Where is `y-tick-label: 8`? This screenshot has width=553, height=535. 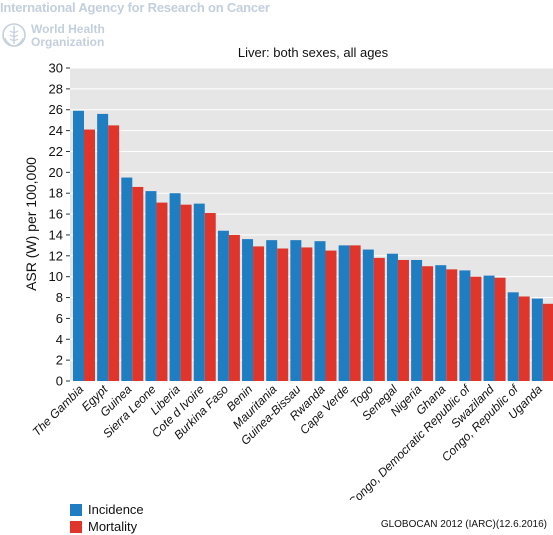 y-tick-label: 8 is located at coordinates (59, 297).